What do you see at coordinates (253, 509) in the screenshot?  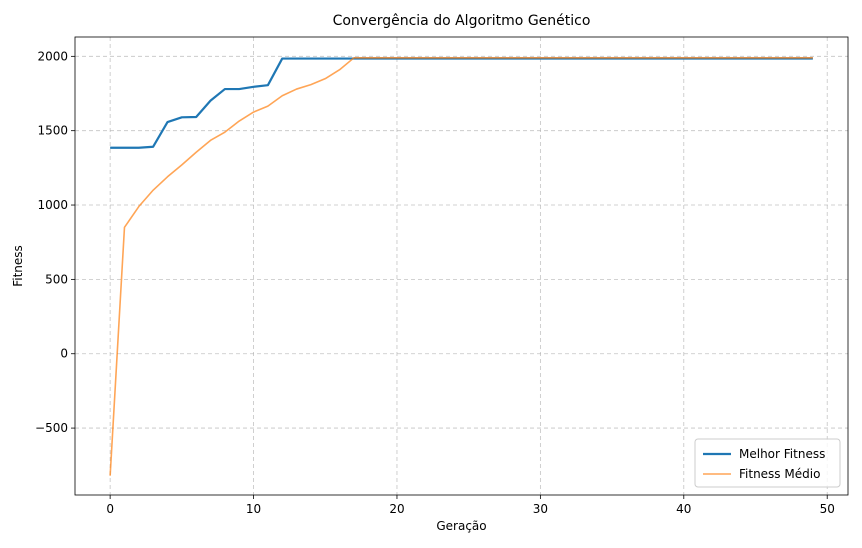 I see `x-tick-label: 10` at bounding box center [253, 509].